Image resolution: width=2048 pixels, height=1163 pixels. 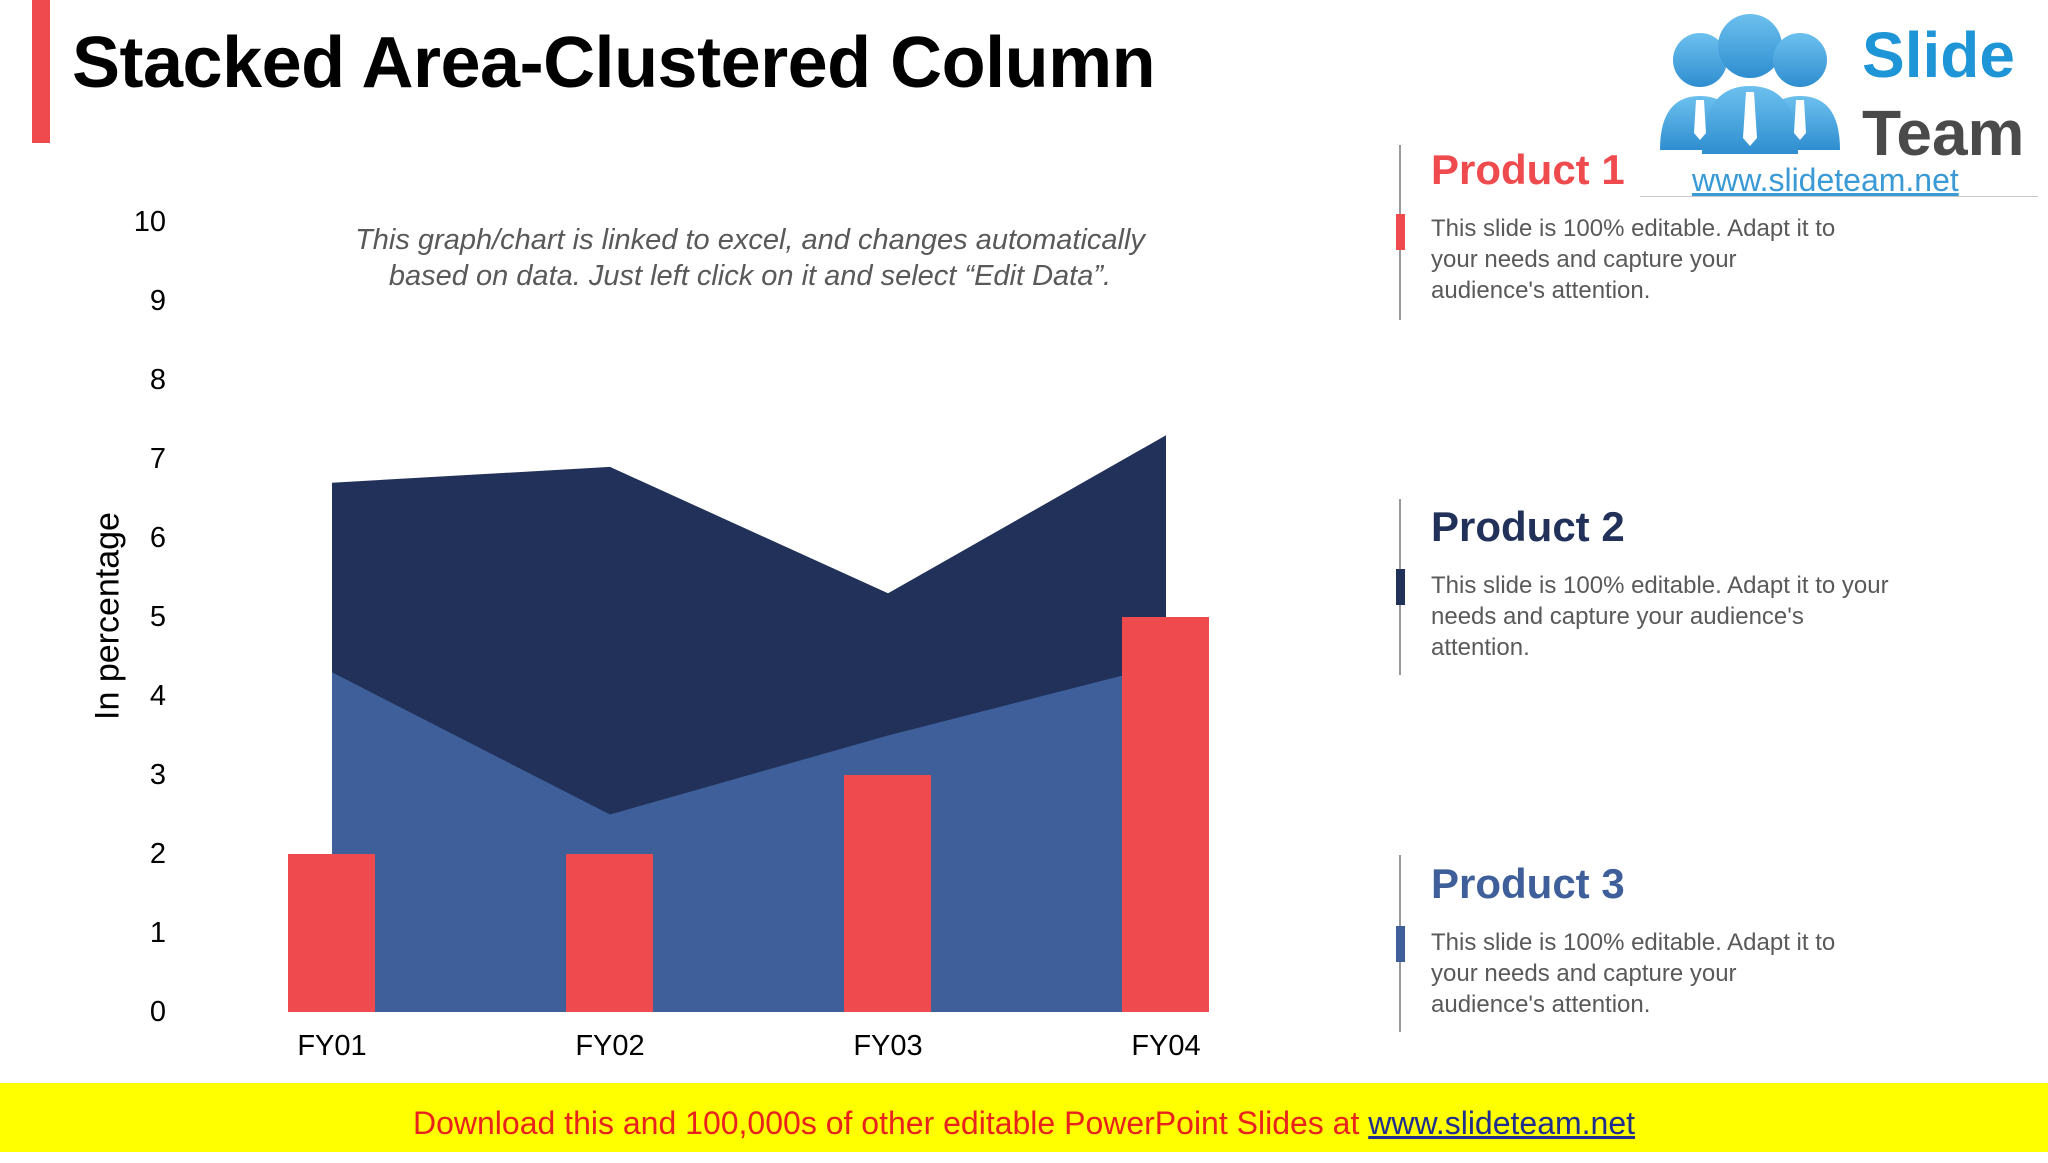 I want to click on x-tick-fy04: FY04, so click(x=1166, y=1046).